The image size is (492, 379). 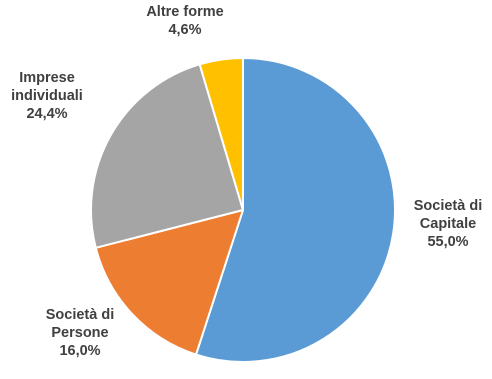 What do you see at coordinates (184, 21) in the screenshot?
I see `slice-label-4: Altre forme 4,6%` at bounding box center [184, 21].